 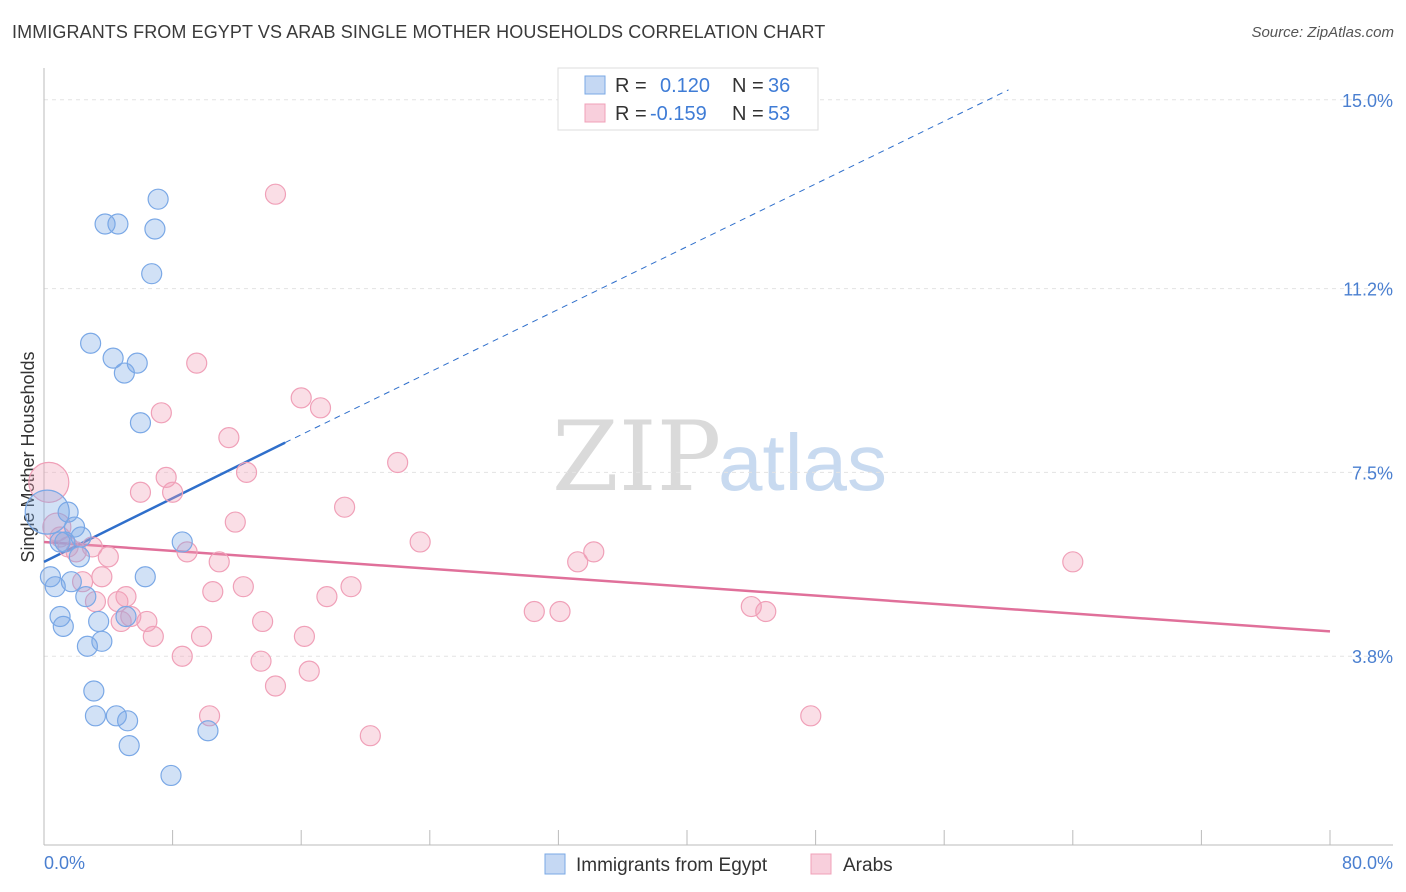 I want to click on legend-r-value-egypt: 0.120, so click(x=685, y=86).